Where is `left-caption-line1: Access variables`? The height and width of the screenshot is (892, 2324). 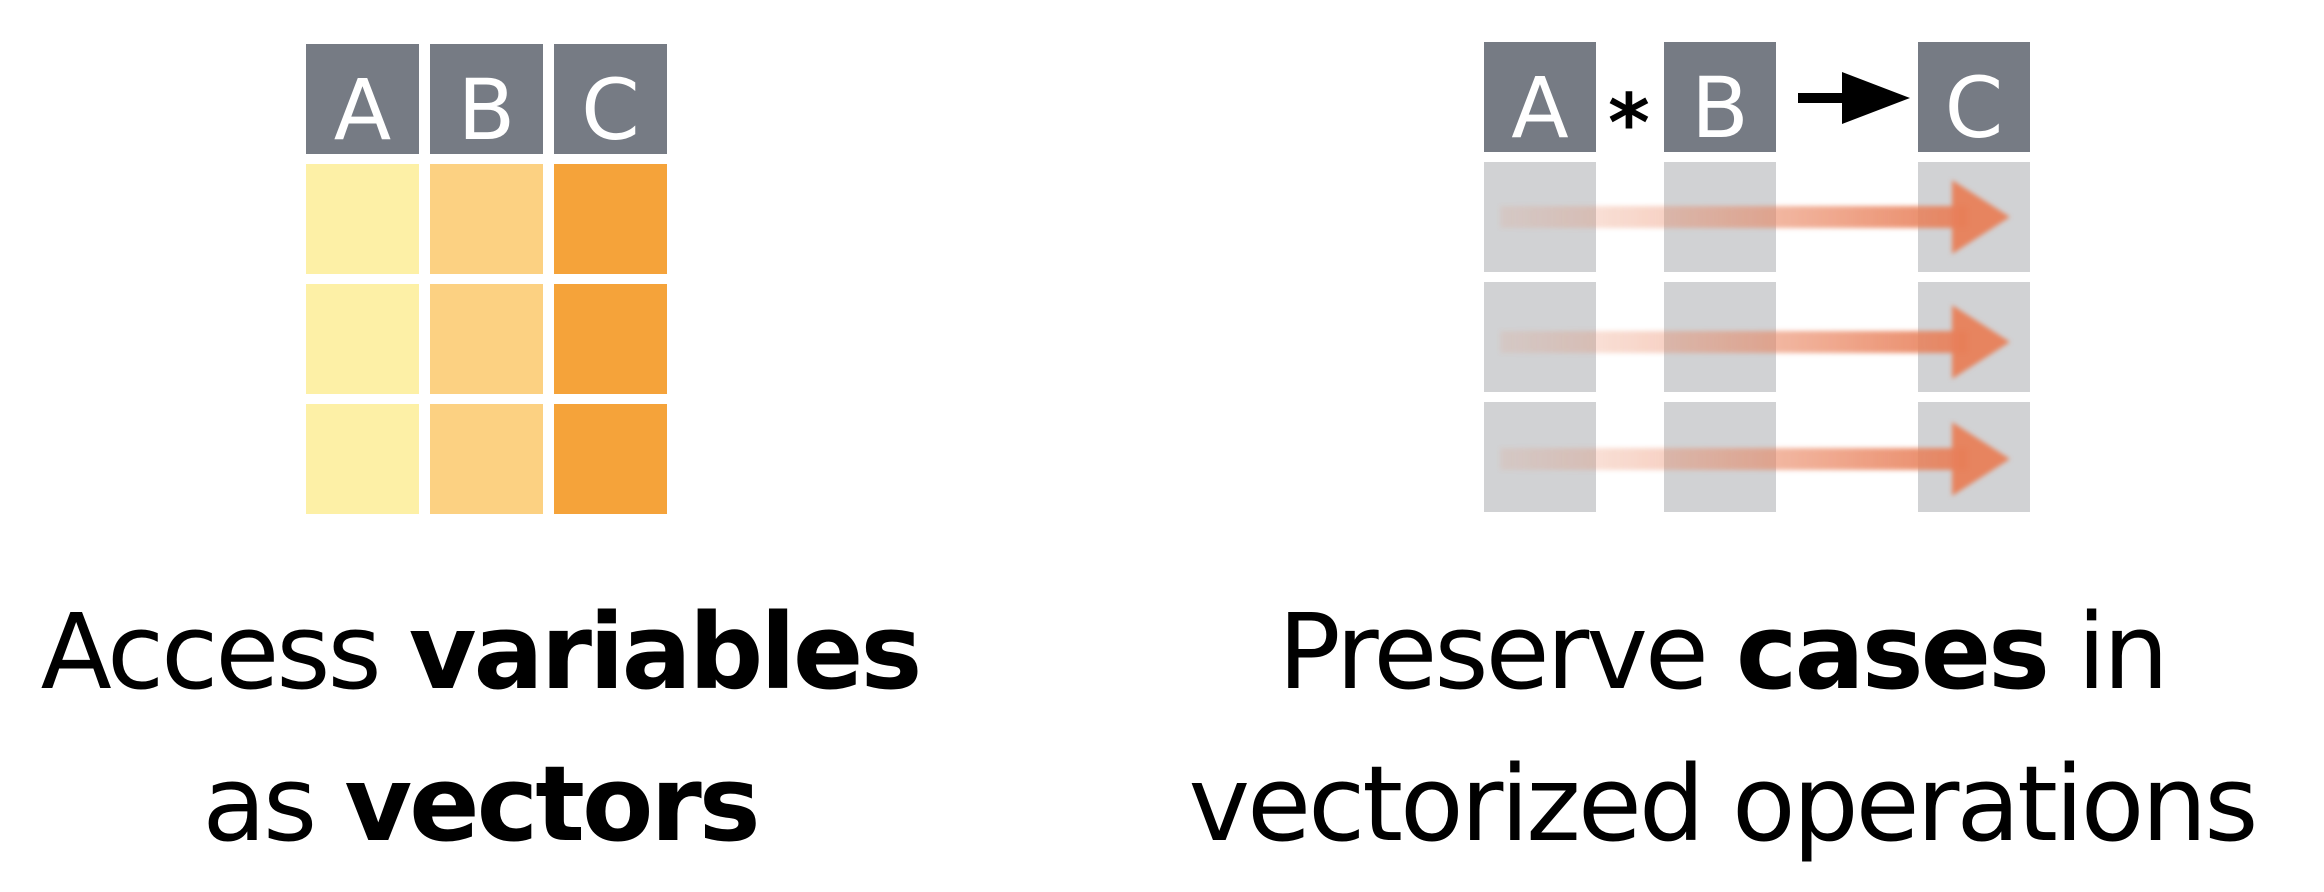 left-caption-line1: Access variables is located at coordinates (480, 652).